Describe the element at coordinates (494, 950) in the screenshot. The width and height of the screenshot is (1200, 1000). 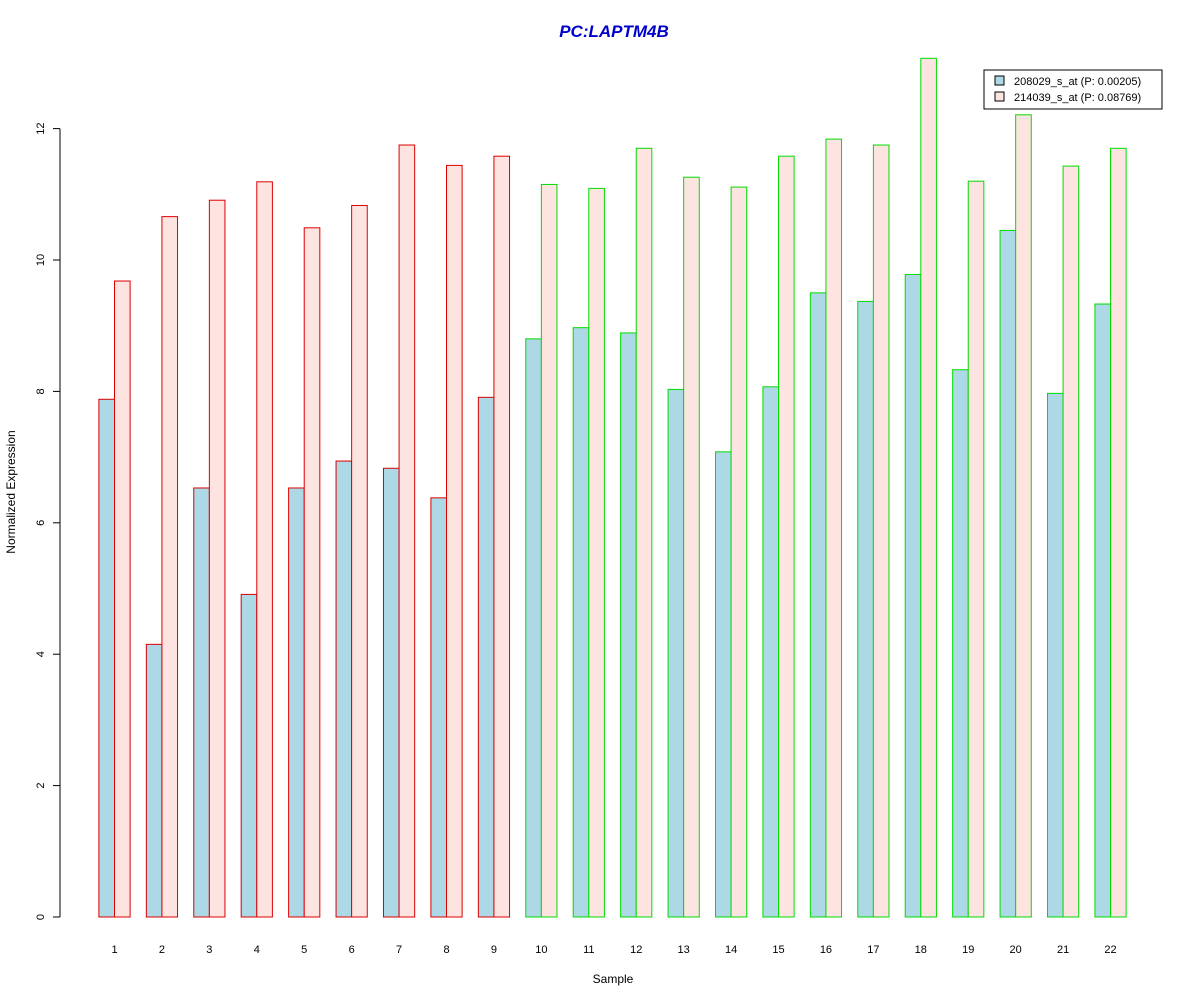
I see `x-tick-label: 9` at that location.